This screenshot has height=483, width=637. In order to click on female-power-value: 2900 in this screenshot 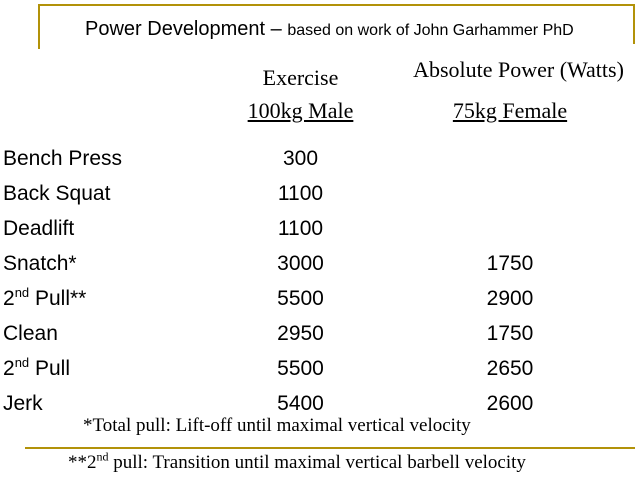, I will do `click(510, 298)`.